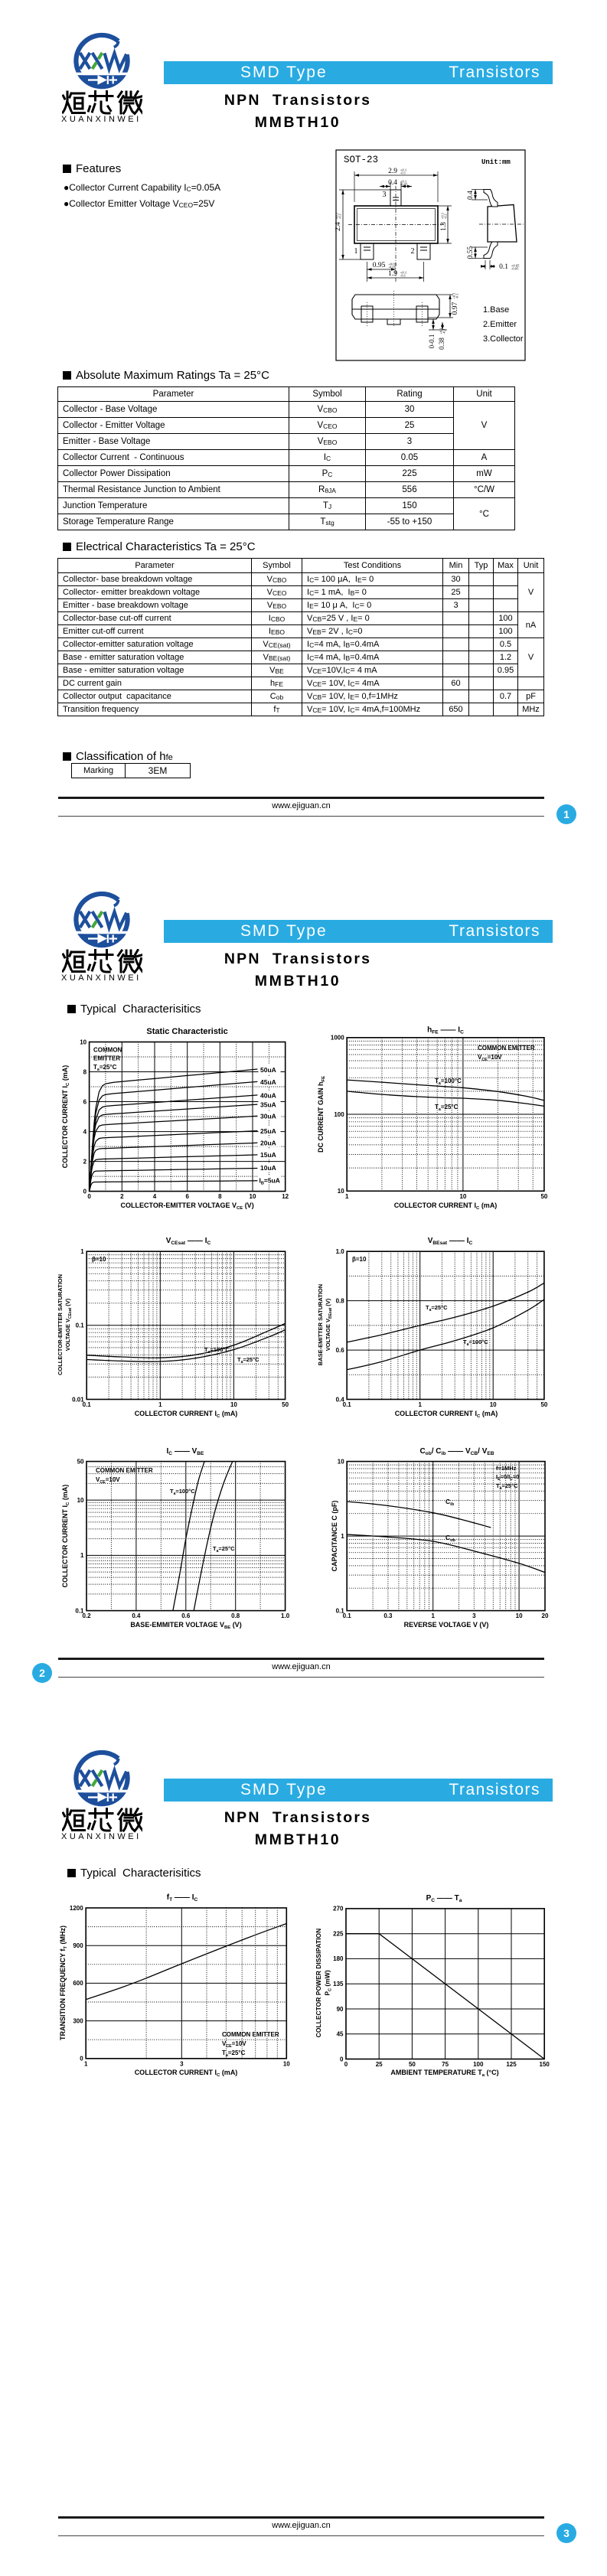 The width and height of the screenshot is (607, 2576). I want to click on svg-text: 1.9, so click(392, 274).